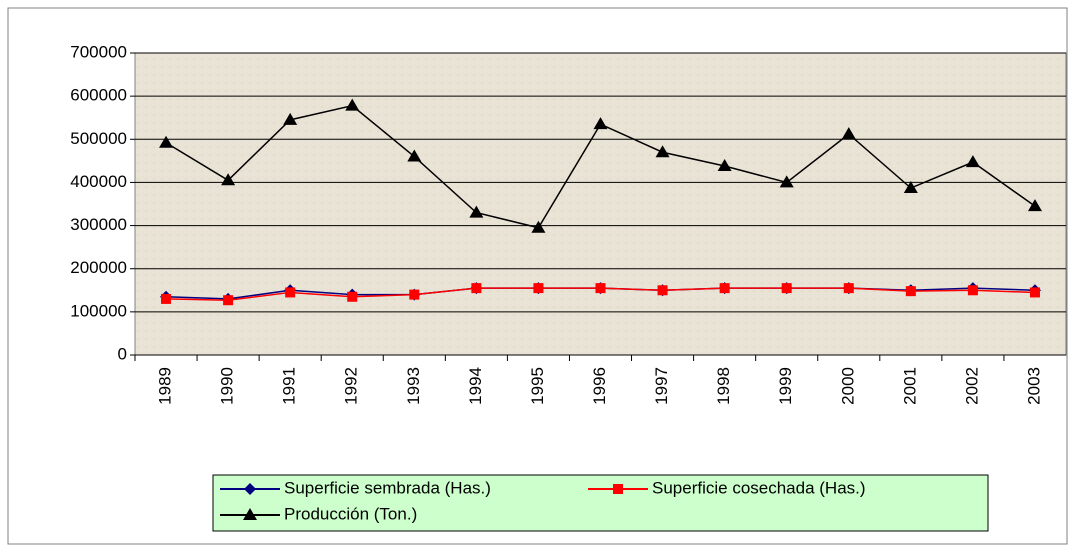  Describe the element at coordinates (98, 181) in the screenshot. I see `y-tick-label: 400000` at that location.